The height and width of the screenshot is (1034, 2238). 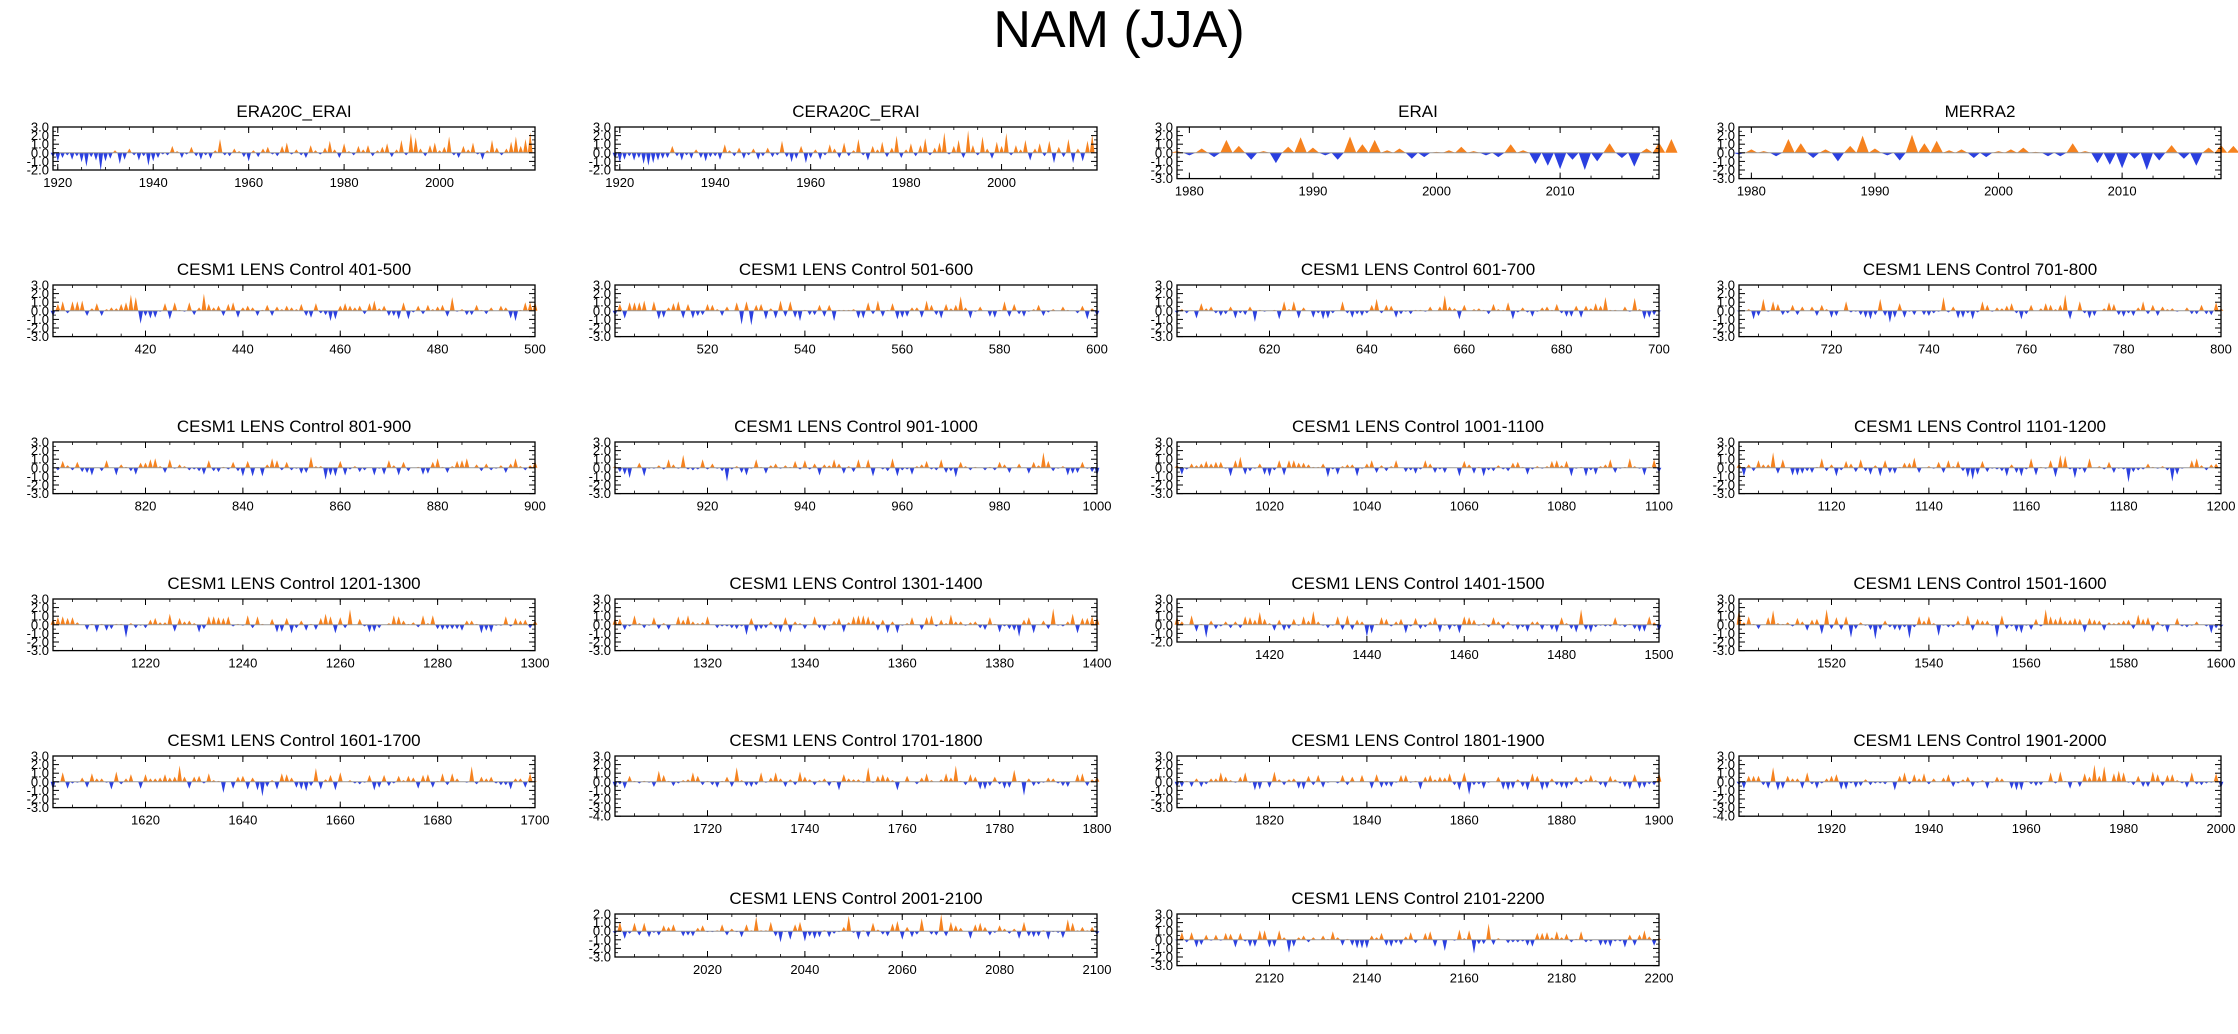 What do you see at coordinates (856, 269) in the screenshot?
I see `panel-title: CESM1 LENS Control 501-600` at bounding box center [856, 269].